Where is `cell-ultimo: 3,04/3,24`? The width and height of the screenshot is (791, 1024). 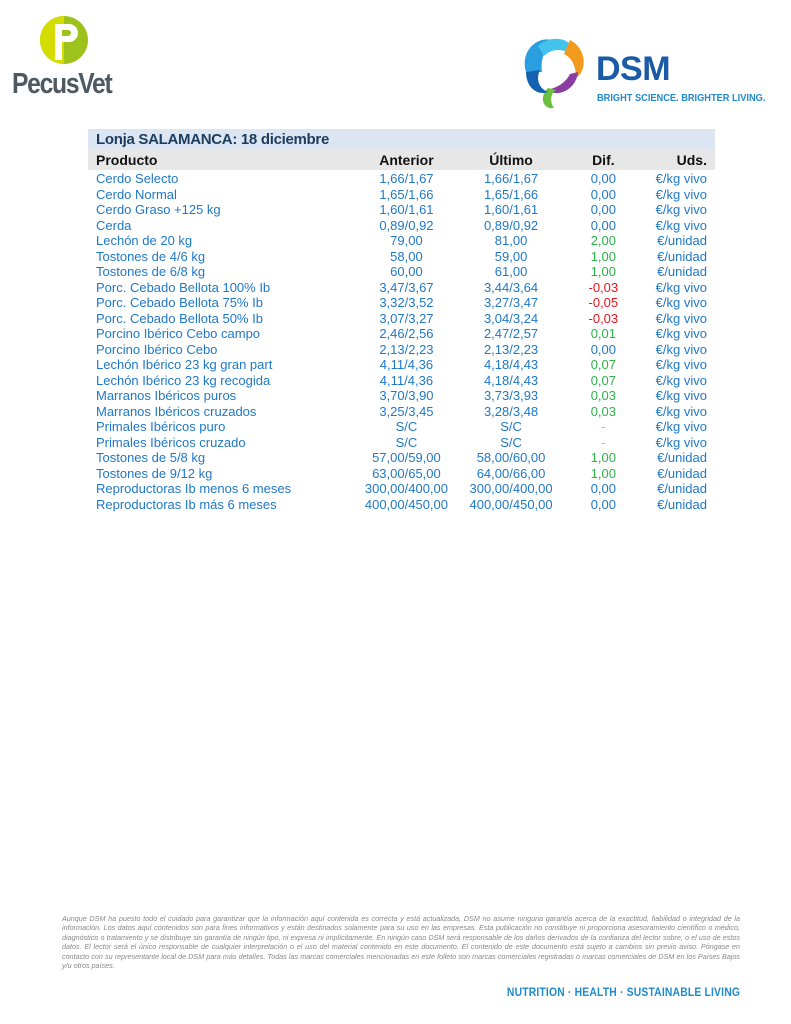 cell-ultimo: 3,04/3,24 is located at coordinates (511, 318).